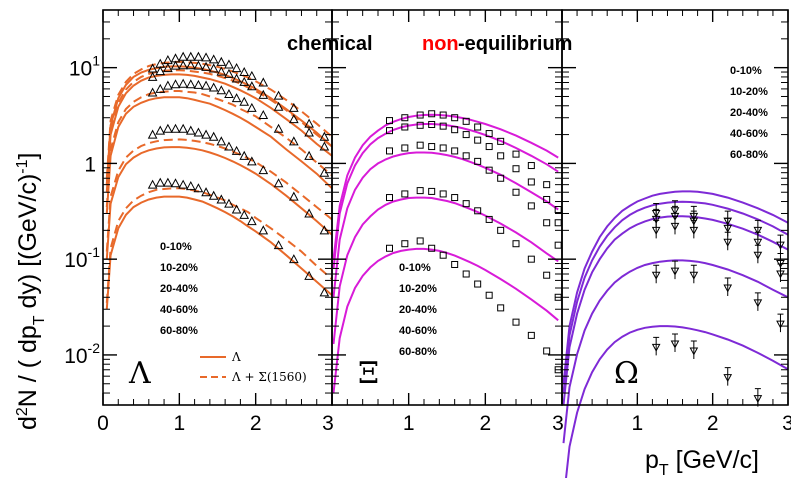 The width and height of the screenshot is (791, 478). Describe the element at coordinates (236, 357) in the screenshot. I see `legend-entry: Λ` at that location.